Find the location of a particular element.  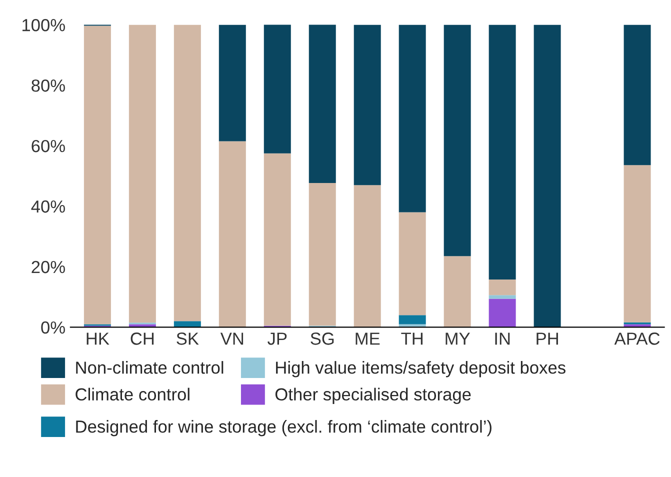

x-tick-label: JP is located at coordinates (277, 338).